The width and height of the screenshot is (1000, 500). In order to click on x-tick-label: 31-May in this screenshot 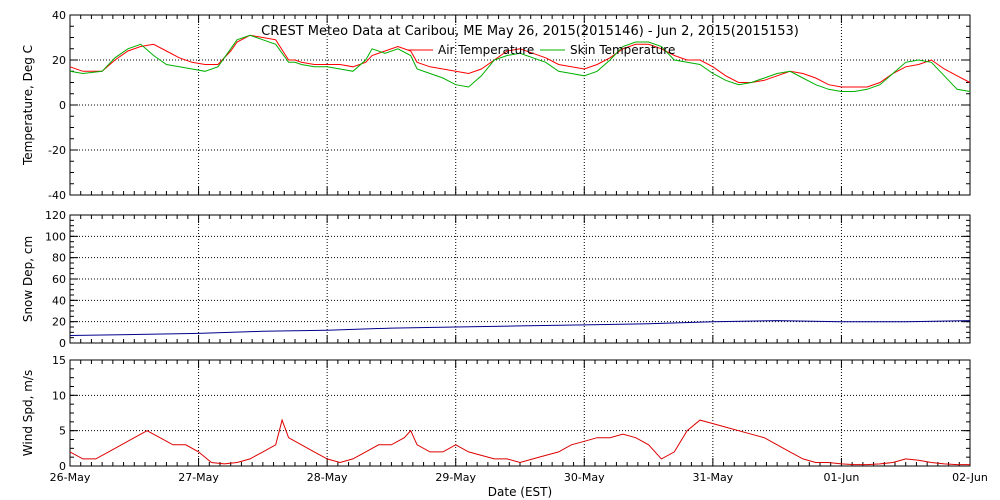, I will do `click(712, 477)`.